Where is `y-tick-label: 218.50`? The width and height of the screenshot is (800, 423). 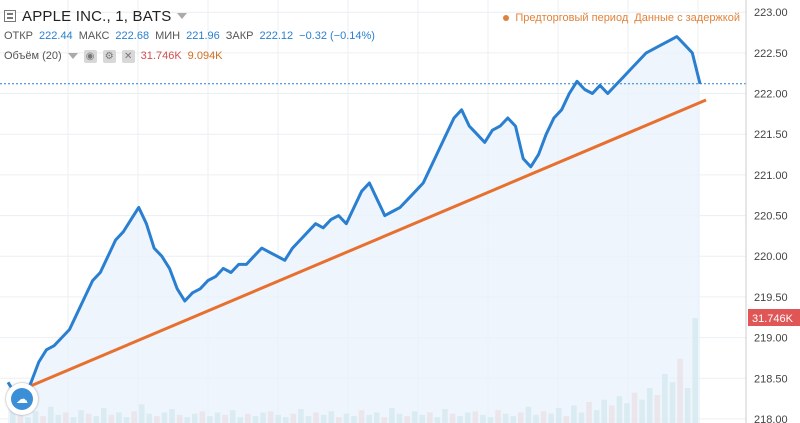 y-tick-label: 218.50 is located at coordinates (771, 379).